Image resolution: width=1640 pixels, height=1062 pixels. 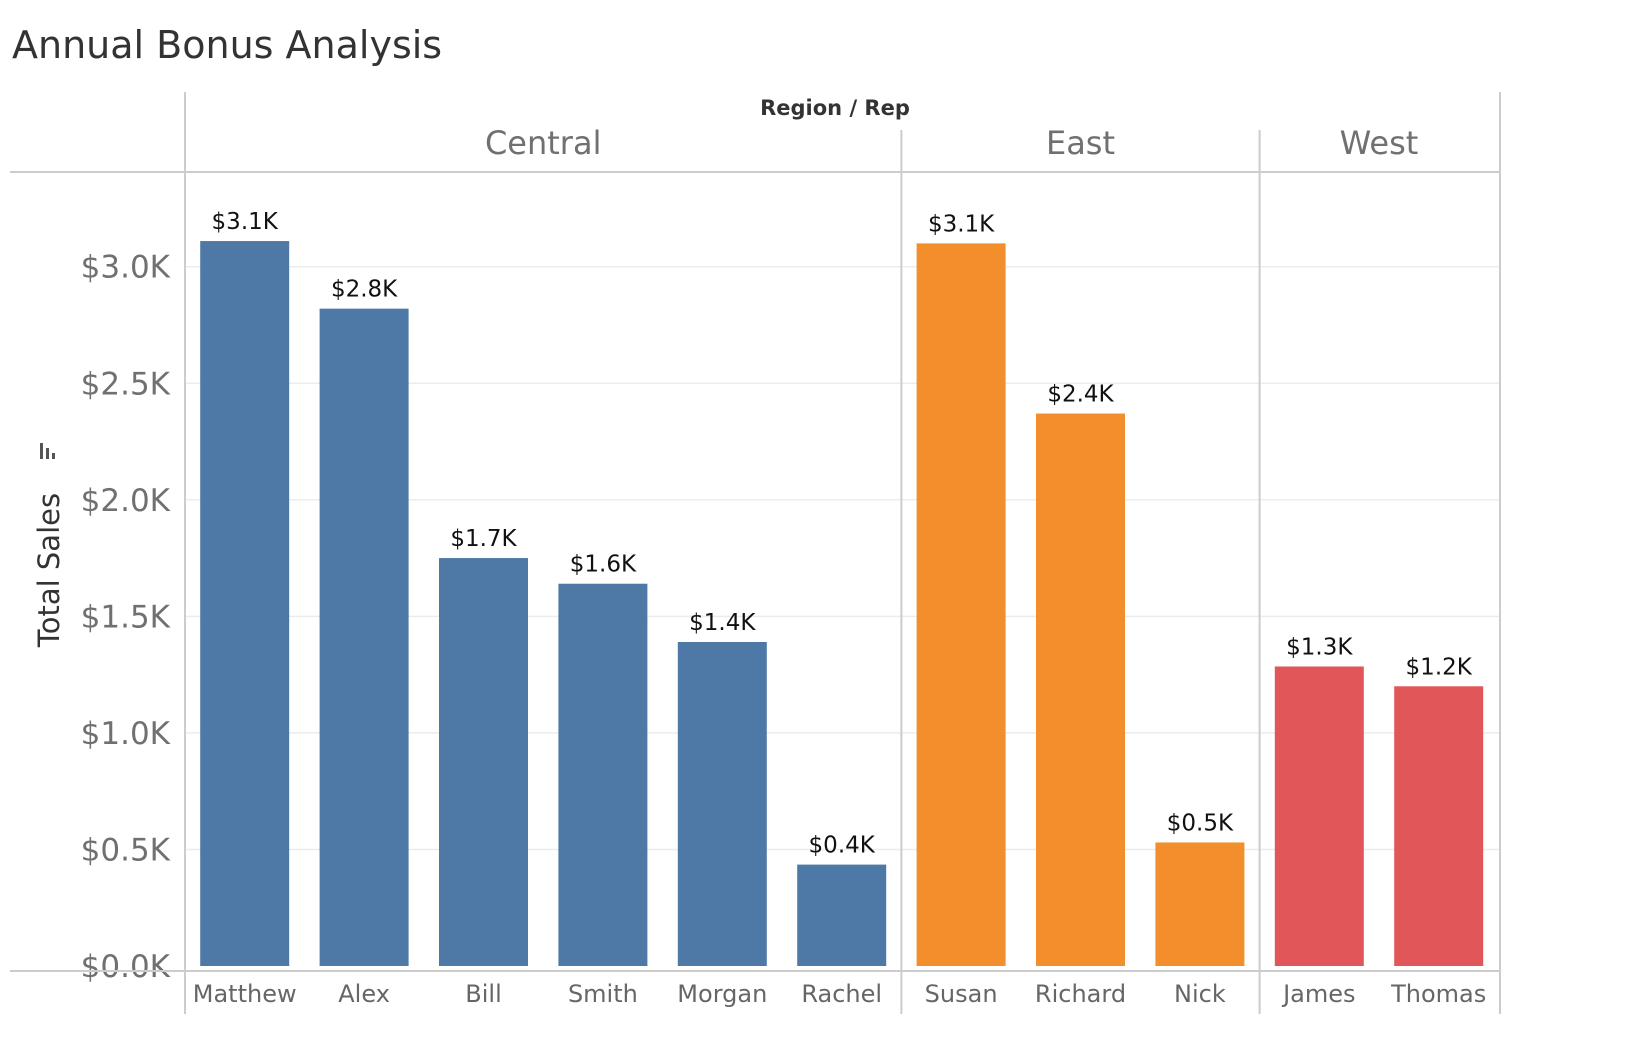 What do you see at coordinates (1080, 690) in the screenshot?
I see `bar-richard` at bounding box center [1080, 690].